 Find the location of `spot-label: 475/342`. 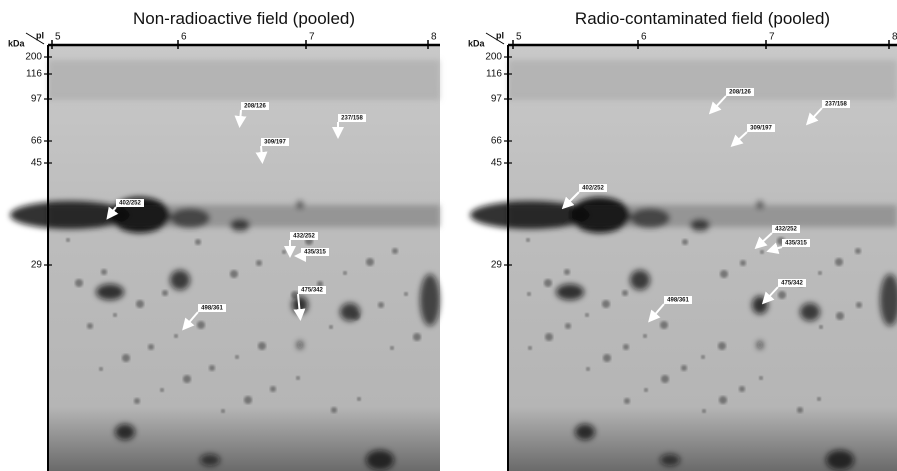

spot-label: 475/342 is located at coordinates (792, 284).